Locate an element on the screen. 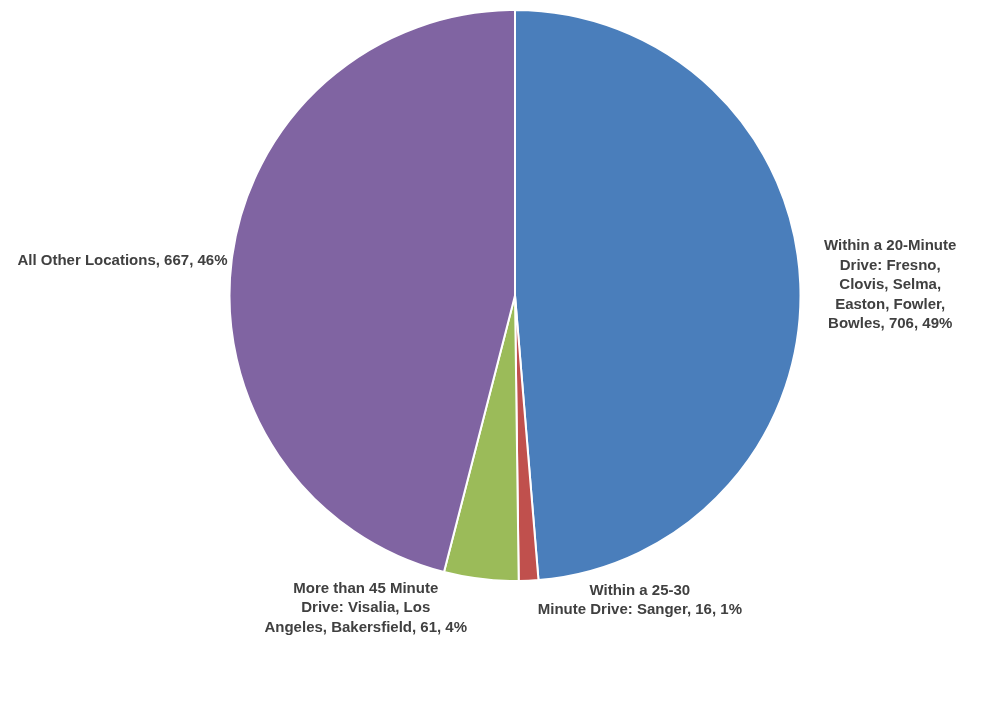 This screenshot has width=1006, height=701. slice-label: More than 45 Minute Drive: Visalia, Los Angeles, Bakersfield, 61, 4% is located at coordinates (366, 606).